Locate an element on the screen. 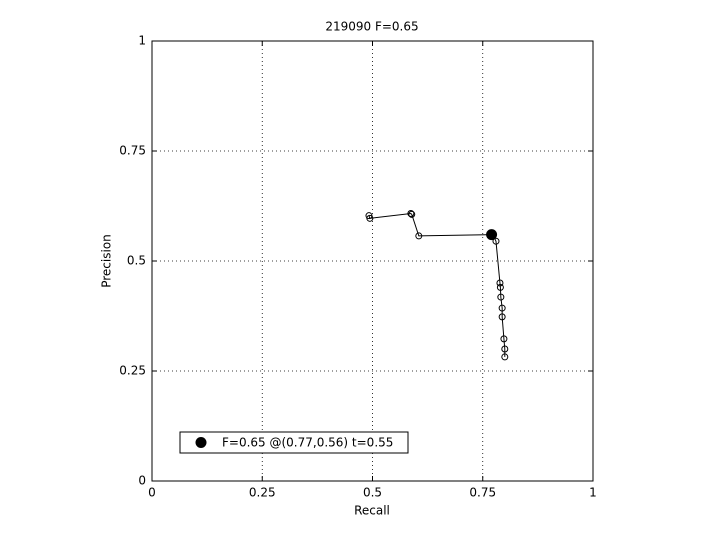 Image resolution: width=720 pixels, height=540 pixels. y-tick-label: 0 is located at coordinates (142, 481).